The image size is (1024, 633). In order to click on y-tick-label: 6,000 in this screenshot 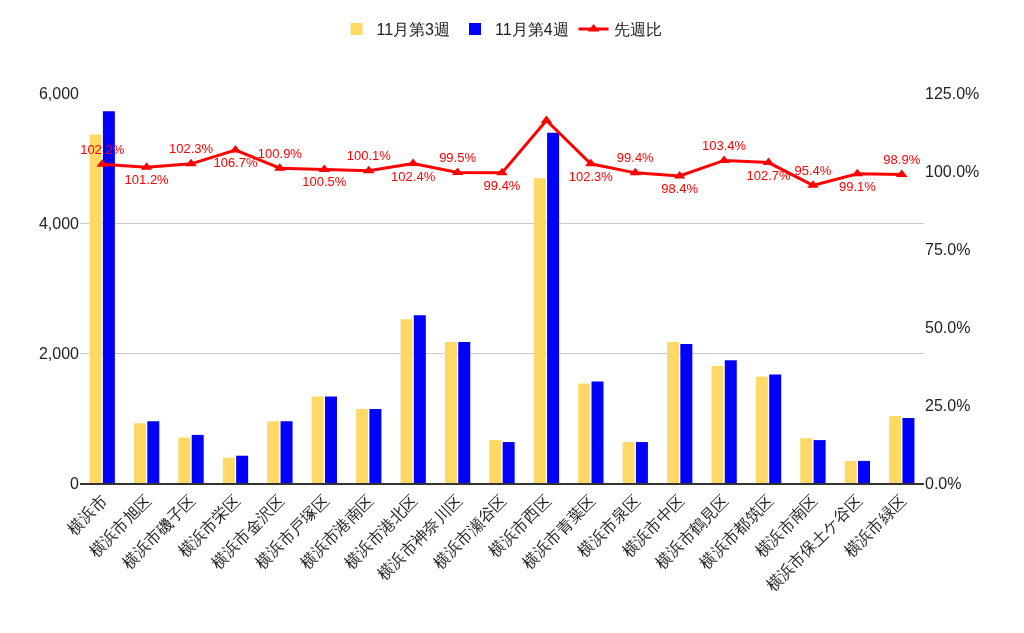, I will do `click(59, 93)`.